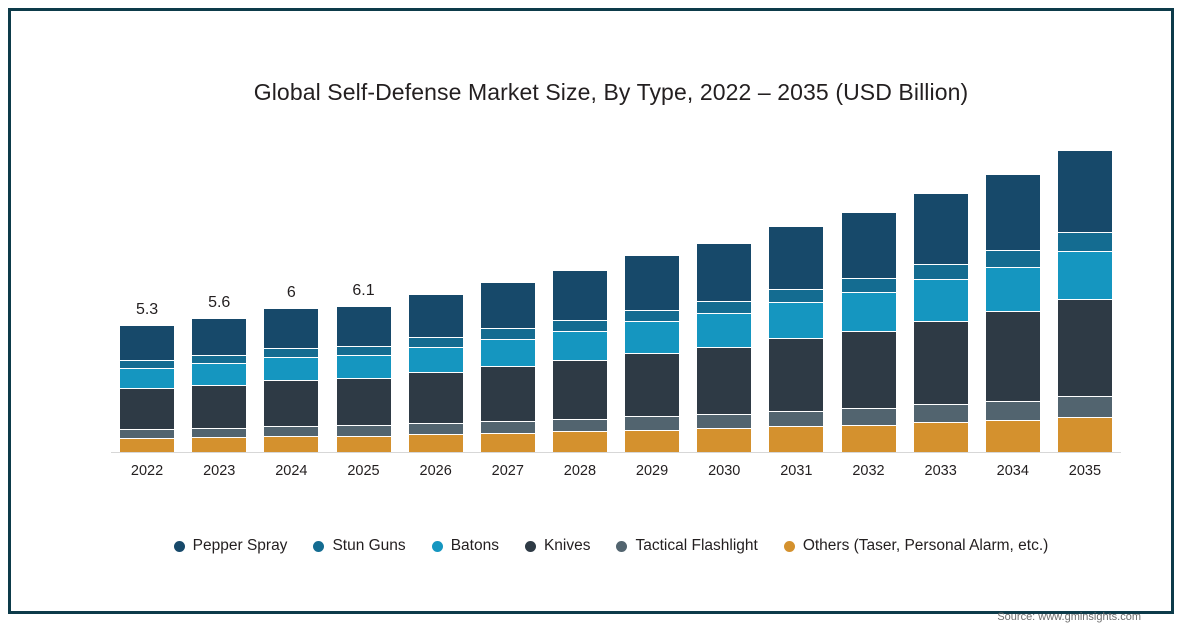  What do you see at coordinates (230, 546) in the screenshot?
I see `legend-item: Pepper Spray` at bounding box center [230, 546].